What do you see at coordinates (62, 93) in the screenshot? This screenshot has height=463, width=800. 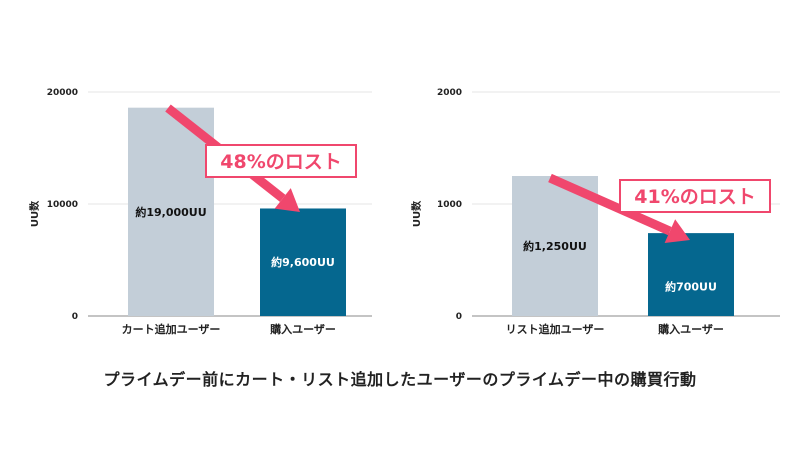 I see `y-tick-label: 20000` at bounding box center [62, 93].